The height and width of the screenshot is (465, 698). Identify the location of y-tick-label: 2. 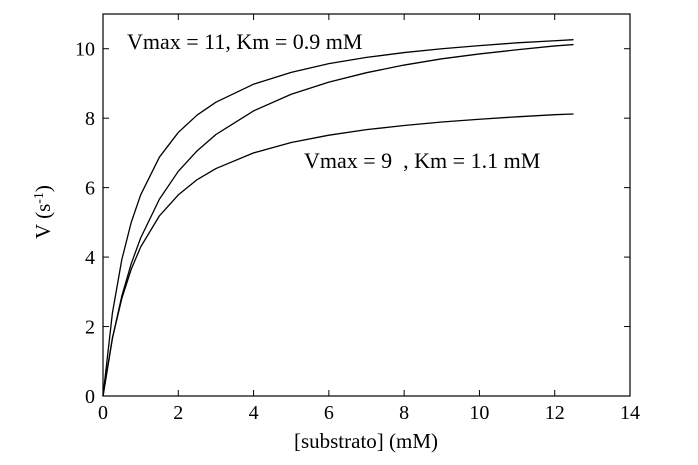
(90, 328).